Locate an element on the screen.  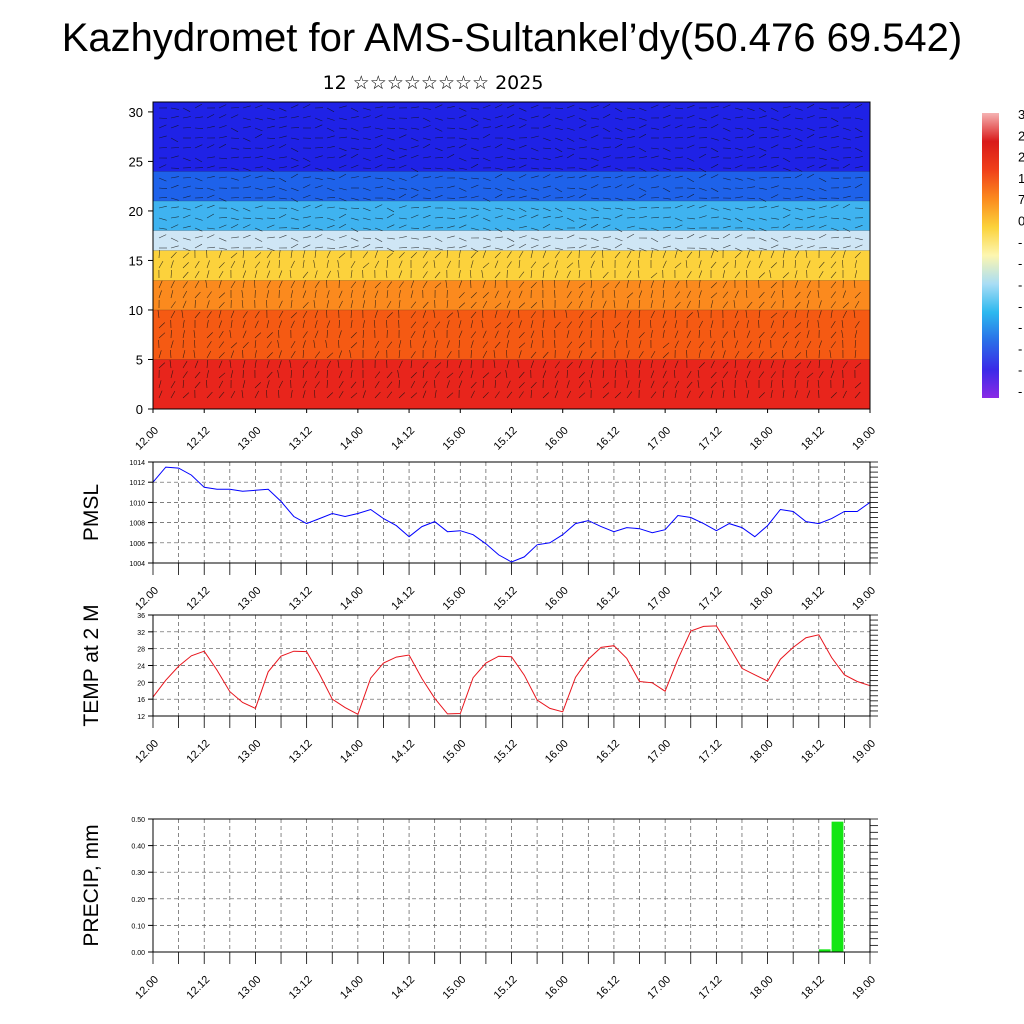
heatmap-x-tick-label: 13.00 is located at coordinates (250, 439).